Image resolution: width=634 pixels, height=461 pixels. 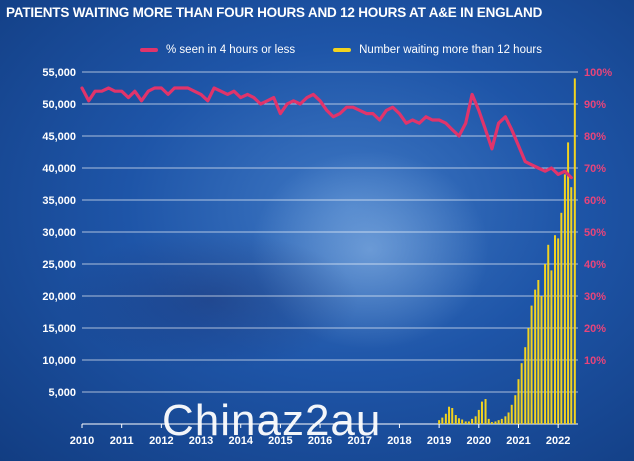 What do you see at coordinates (240, 441) in the screenshot?
I see `x-tick-label: 2014` at bounding box center [240, 441].